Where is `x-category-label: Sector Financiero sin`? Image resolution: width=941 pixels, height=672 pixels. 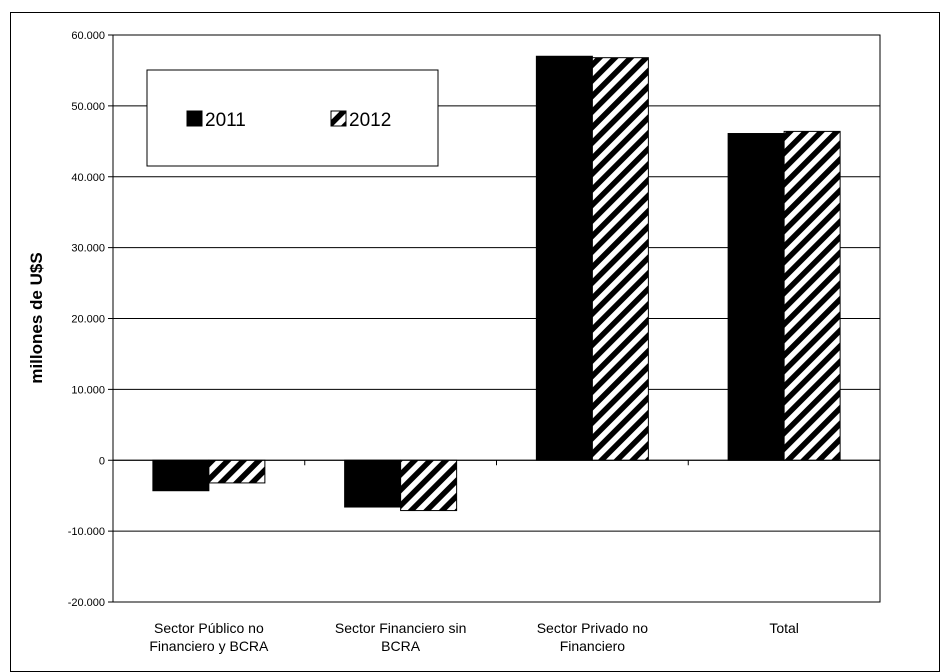
x-category-label: Sector Financiero sin is located at coordinates (401, 628).